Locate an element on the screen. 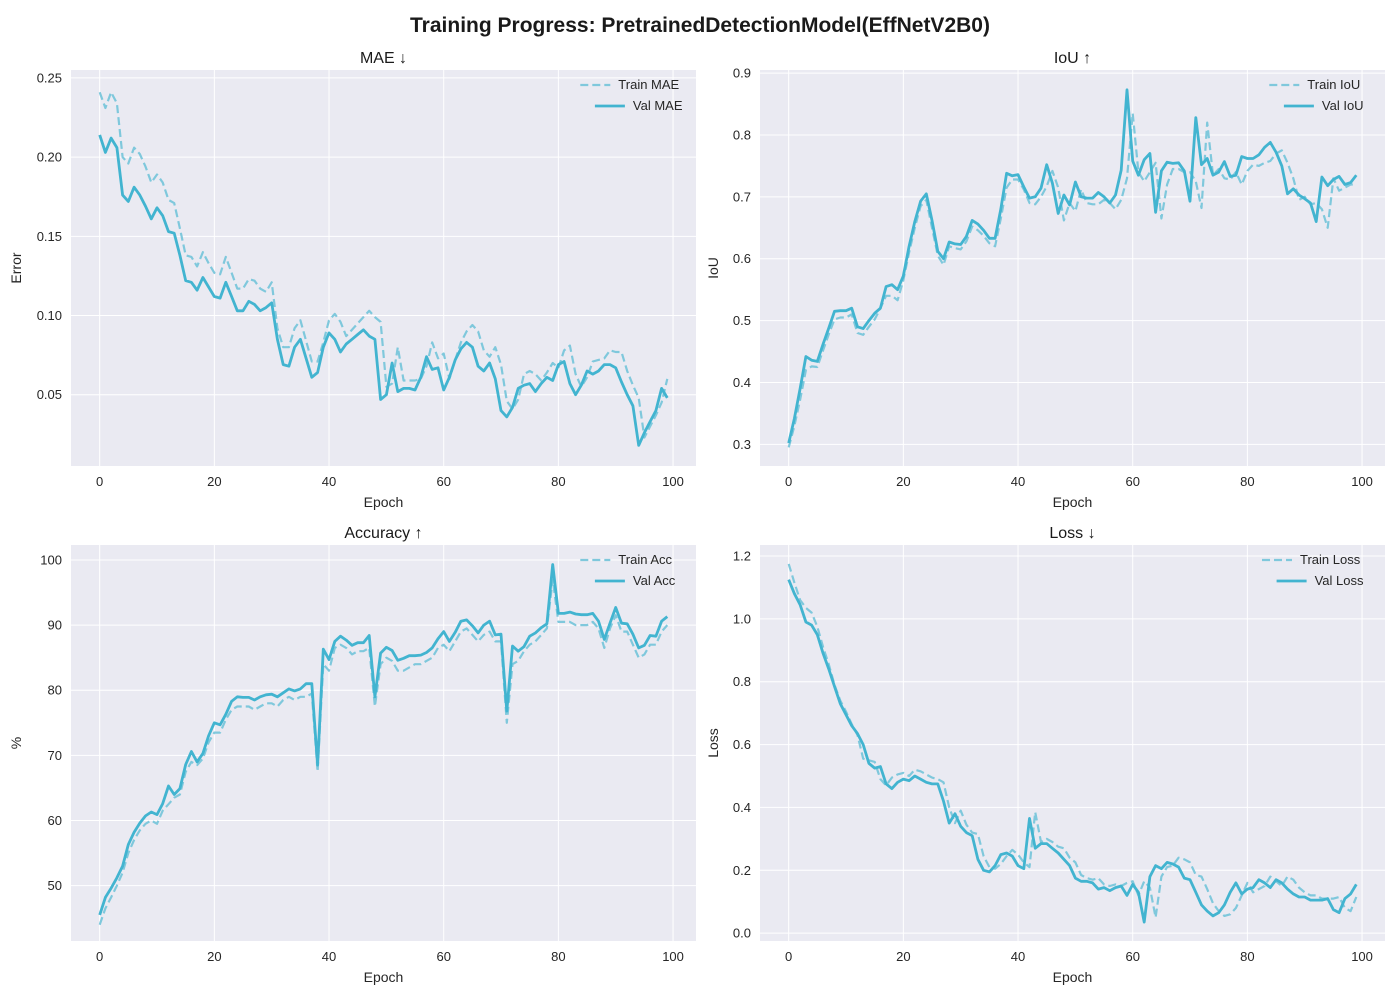  legend-accuracy: Train Acc Val Acc is located at coordinates (628, 570).